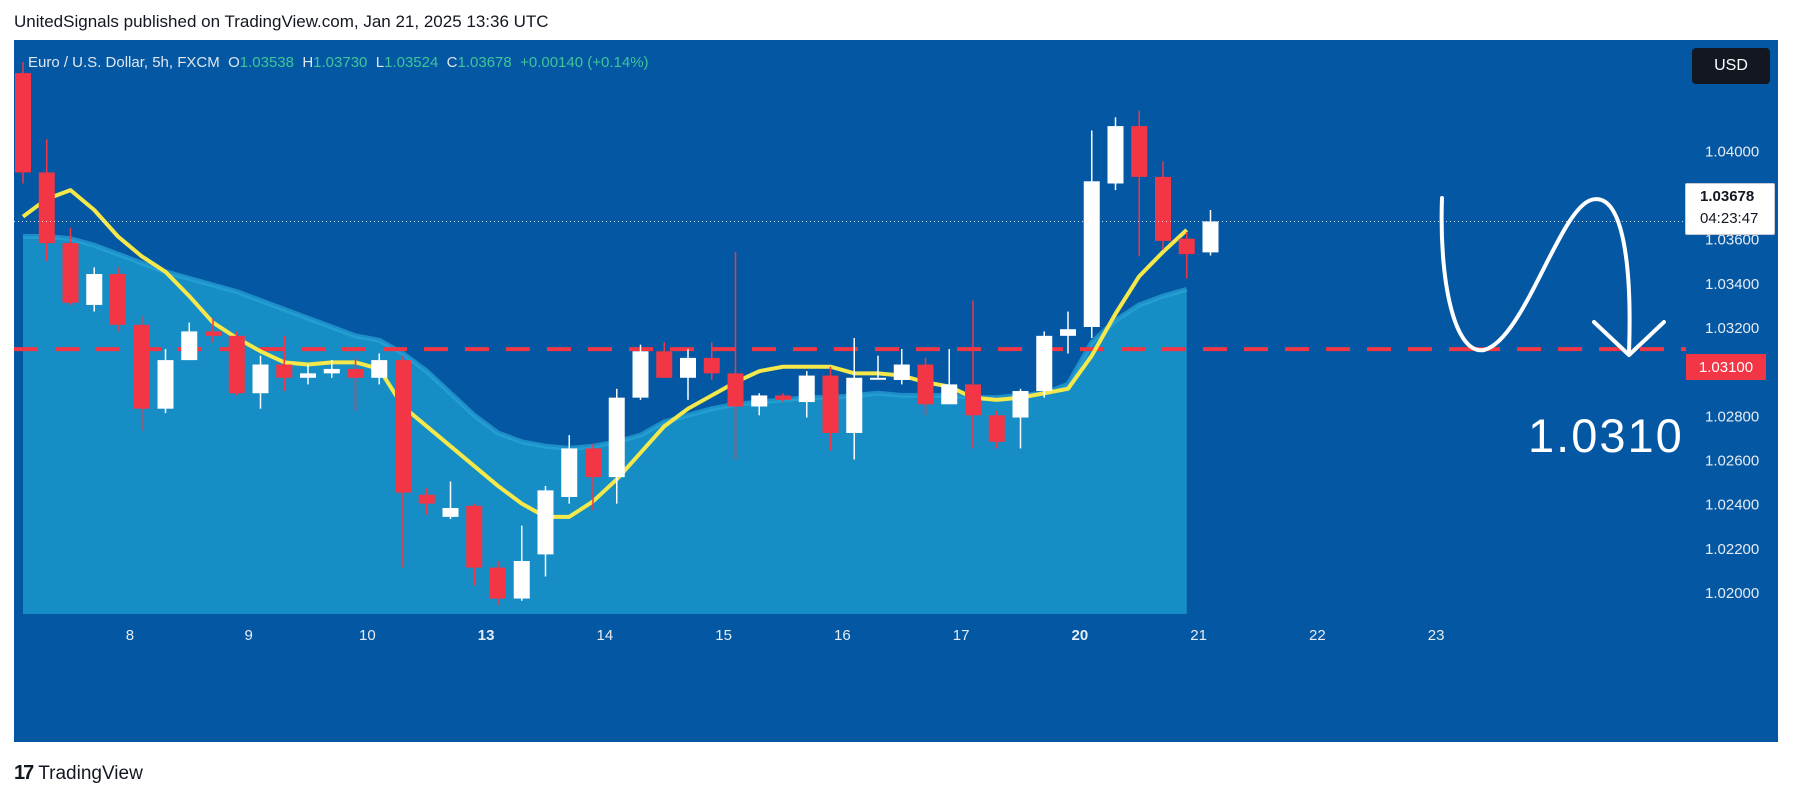  Describe the element at coordinates (1732, 460) in the screenshot. I see `y-tick-label: 1.02600` at that location.